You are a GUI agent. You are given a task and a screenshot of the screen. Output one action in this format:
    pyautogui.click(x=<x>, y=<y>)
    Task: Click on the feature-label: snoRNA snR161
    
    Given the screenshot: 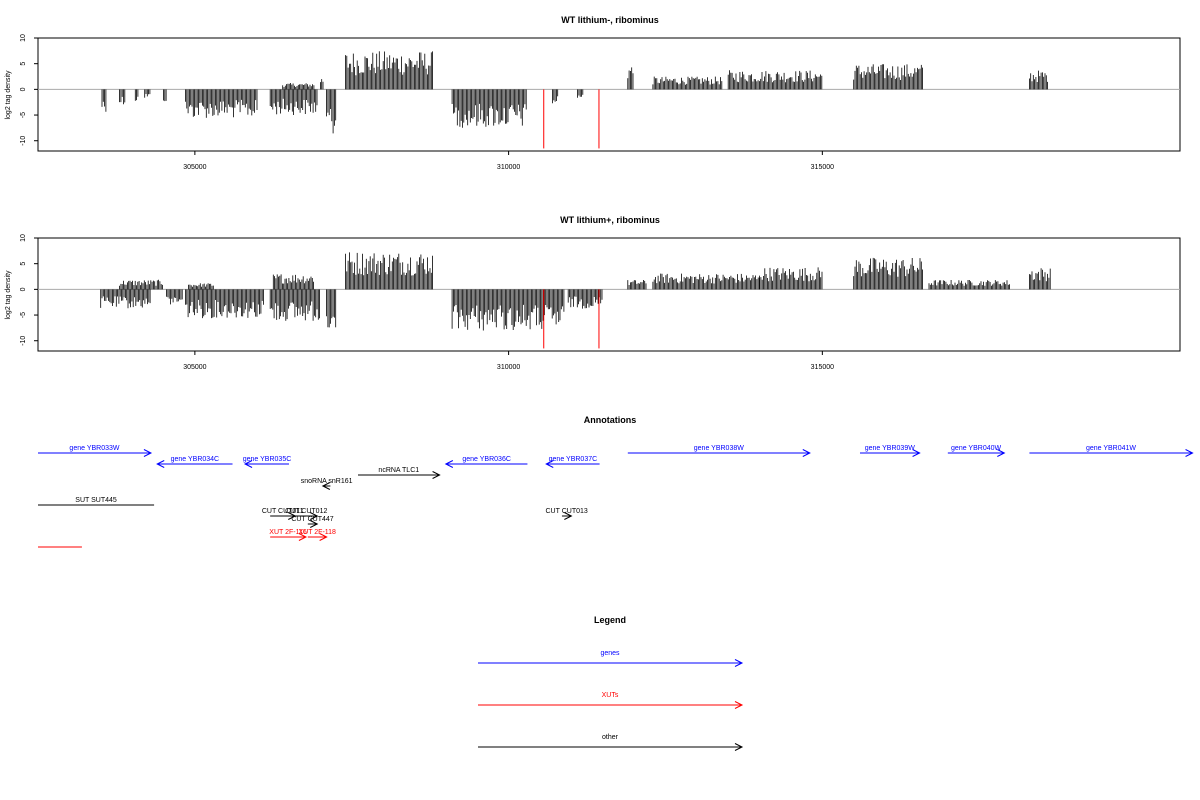 What is the action you would take?
    pyautogui.click(x=327, y=481)
    